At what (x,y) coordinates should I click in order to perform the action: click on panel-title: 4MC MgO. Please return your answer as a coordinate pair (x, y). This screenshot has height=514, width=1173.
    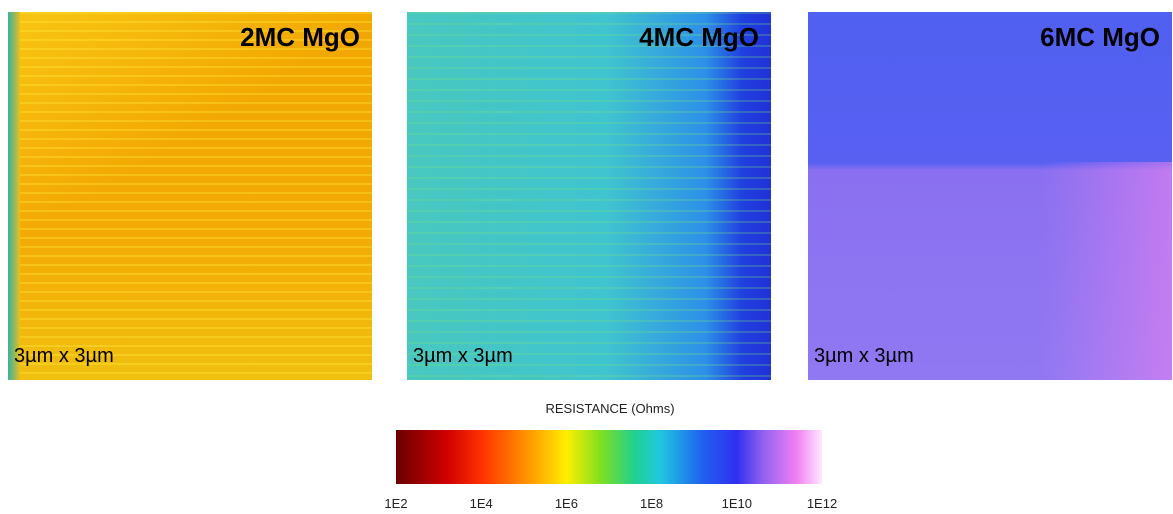
    Looking at the image, I should click on (699, 37).